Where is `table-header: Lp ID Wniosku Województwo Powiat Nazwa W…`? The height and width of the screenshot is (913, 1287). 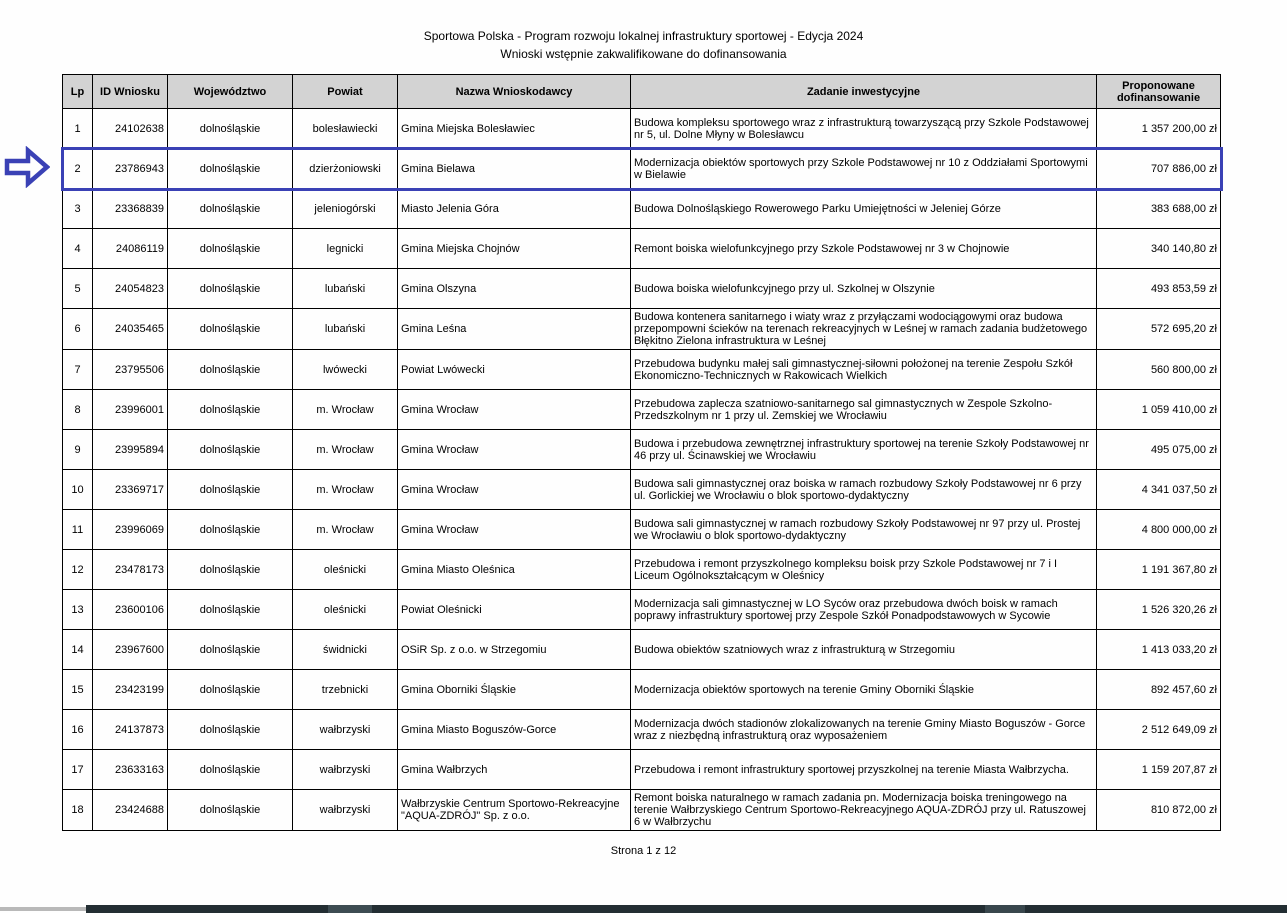
table-header: Lp ID Wniosku Województwo Powiat Nazwa W… is located at coordinates (641, 91).